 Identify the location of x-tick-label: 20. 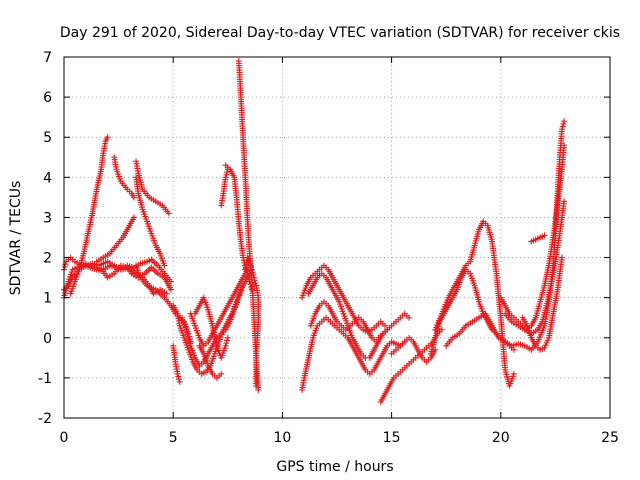
(501, 438).